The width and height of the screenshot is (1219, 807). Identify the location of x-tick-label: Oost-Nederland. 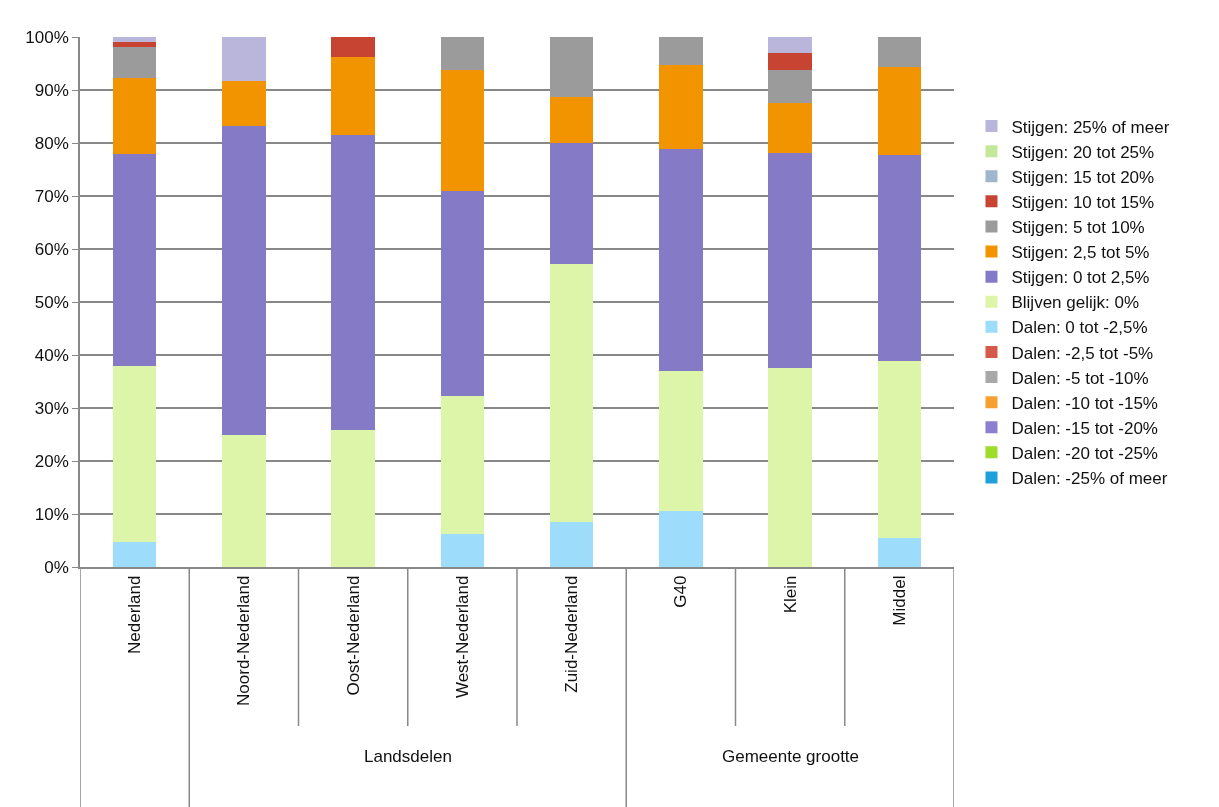
(353, 635).